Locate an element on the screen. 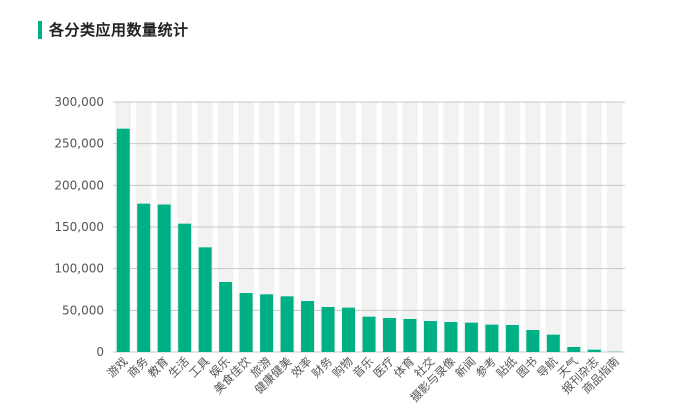 The image size is (680, 416). bar-工具 is located at coordinates (205, 299).